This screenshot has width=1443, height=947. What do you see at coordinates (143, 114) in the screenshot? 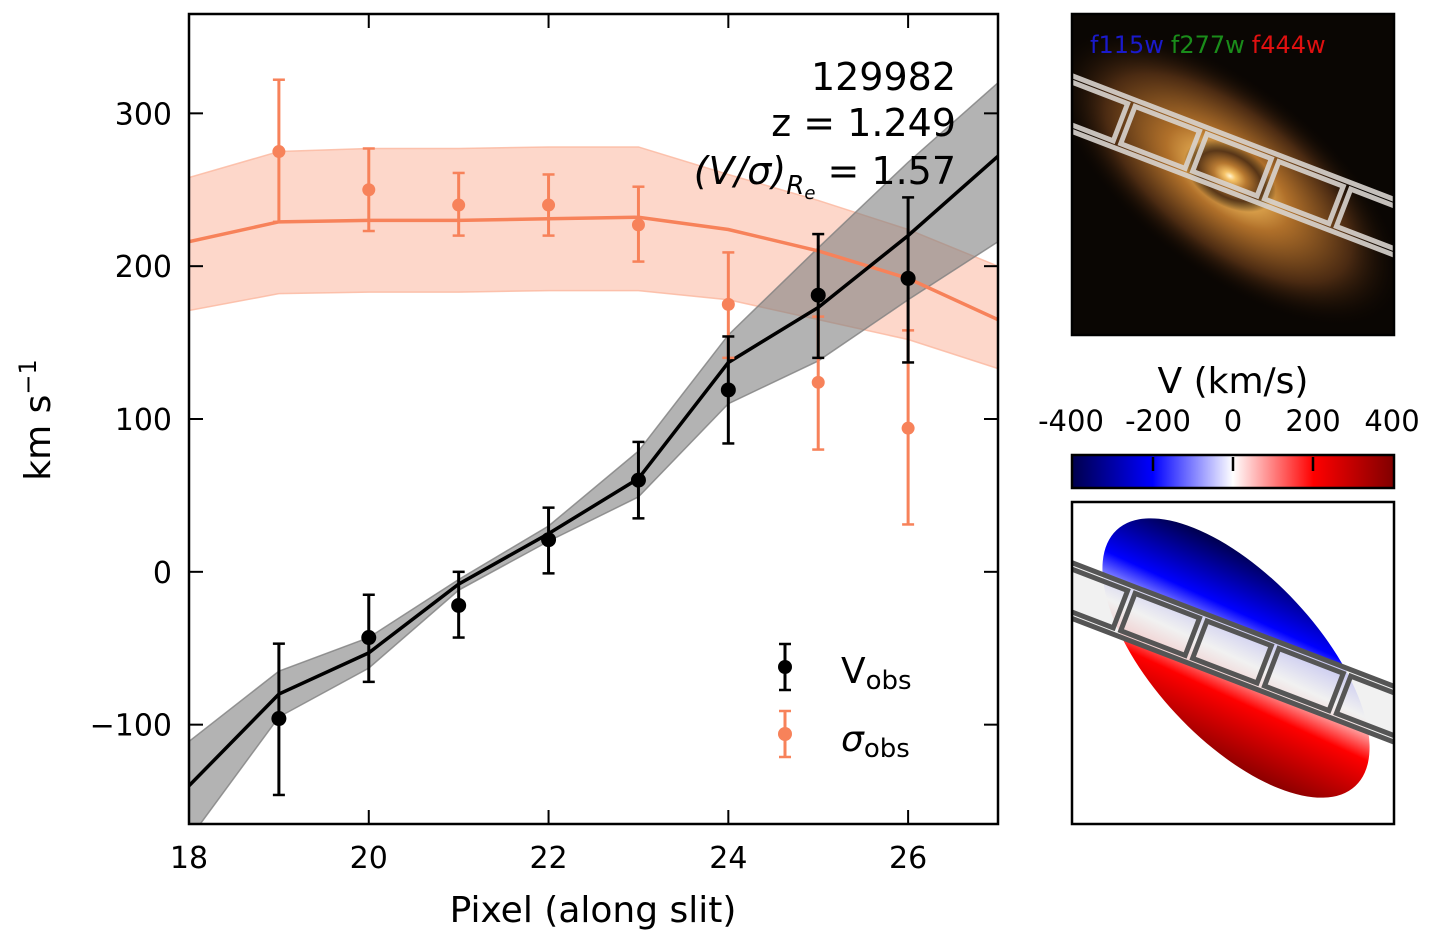
I see `y-tick-label: 300` at bounding box center [143, 114].